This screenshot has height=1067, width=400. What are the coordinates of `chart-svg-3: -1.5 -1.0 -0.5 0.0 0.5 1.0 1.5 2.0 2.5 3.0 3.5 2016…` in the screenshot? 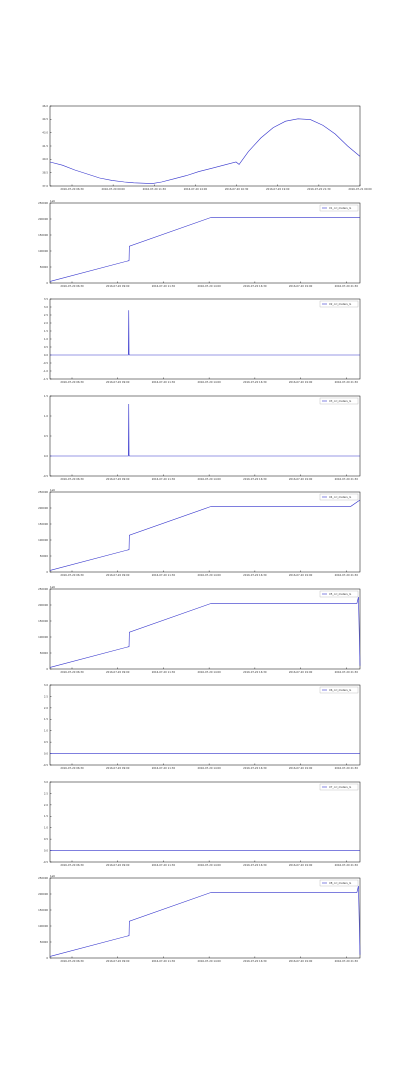 It's located at (202, 340).